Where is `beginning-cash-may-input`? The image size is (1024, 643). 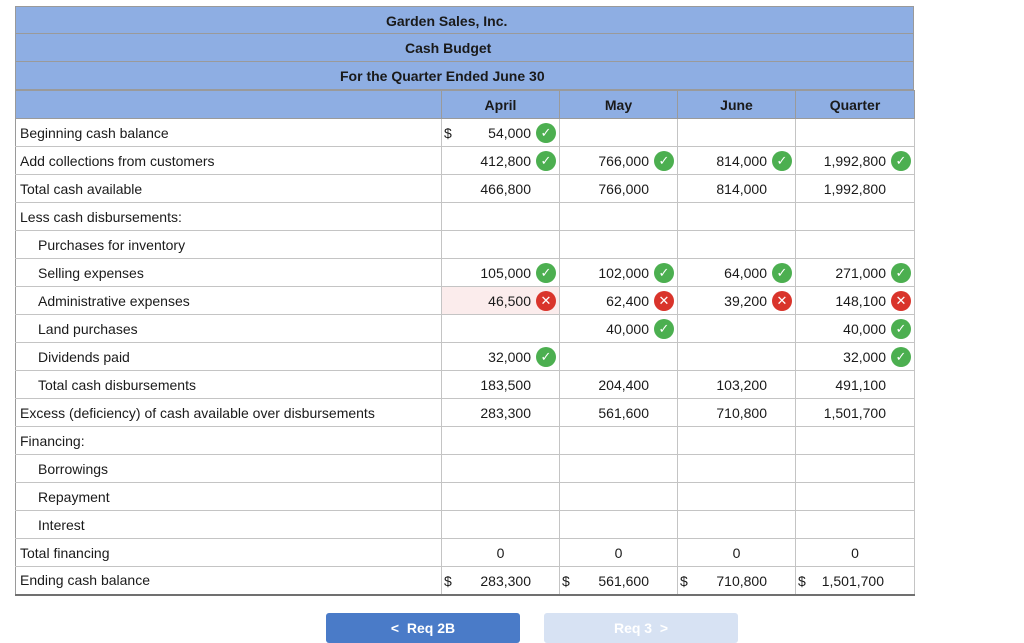 beginning-cash-may-input is located at coordinates (618, 132).